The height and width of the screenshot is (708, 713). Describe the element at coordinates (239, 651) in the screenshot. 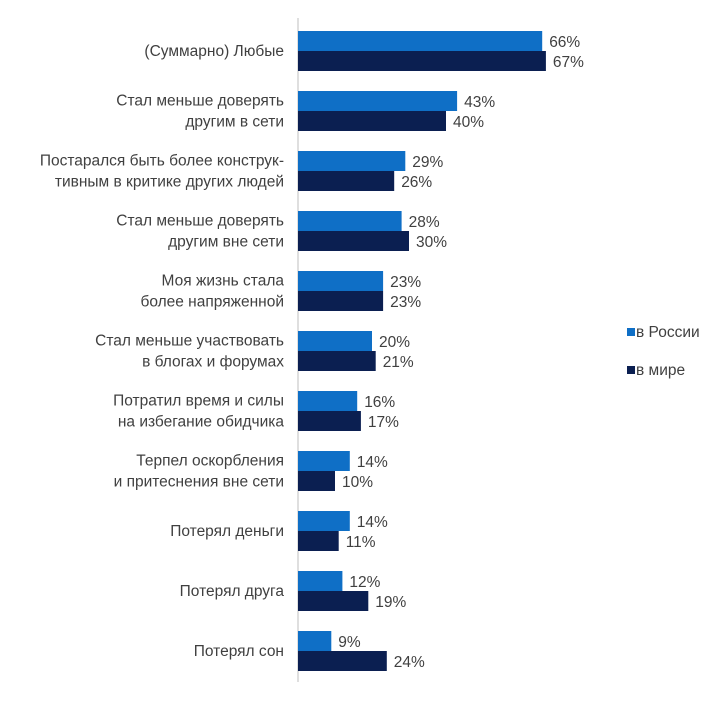

I see `category-label: Потерял сон` at that location.